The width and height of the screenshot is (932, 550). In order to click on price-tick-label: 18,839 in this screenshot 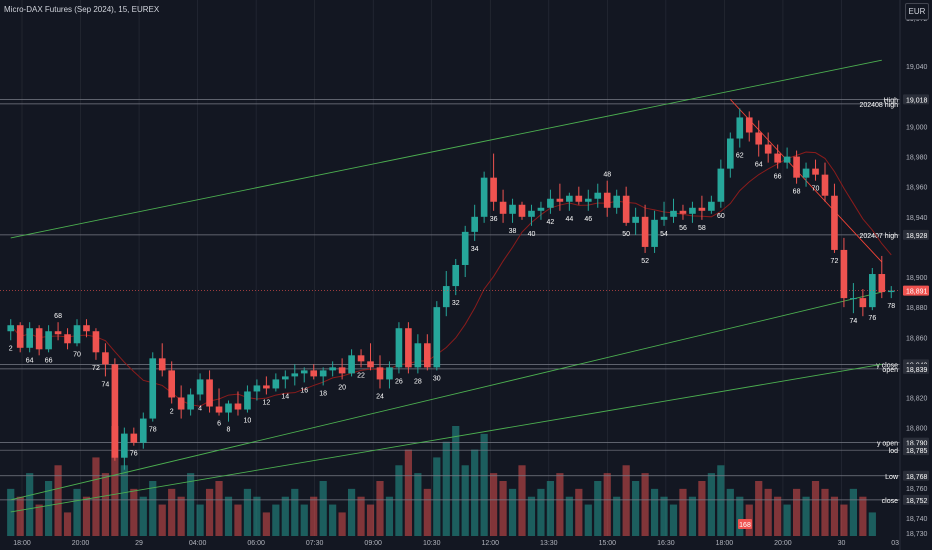, I will do `click(917, 370)`.